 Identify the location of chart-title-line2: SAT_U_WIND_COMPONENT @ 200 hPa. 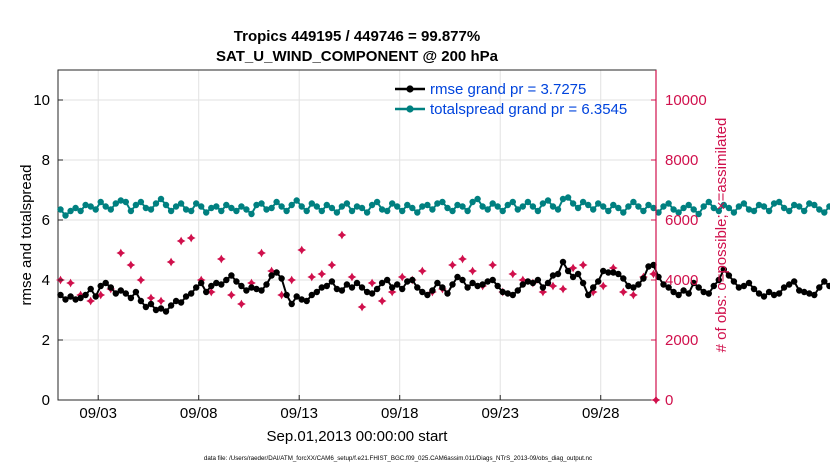
(357, 56).